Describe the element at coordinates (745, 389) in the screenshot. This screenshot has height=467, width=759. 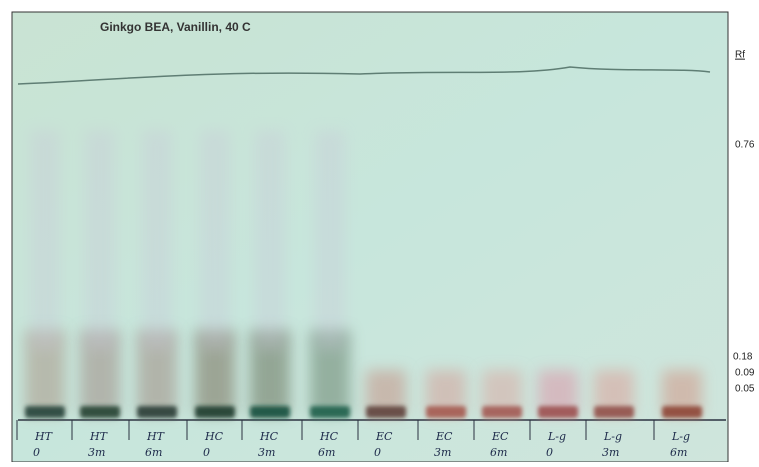
I see `rf-marker: 0.05` at that location.